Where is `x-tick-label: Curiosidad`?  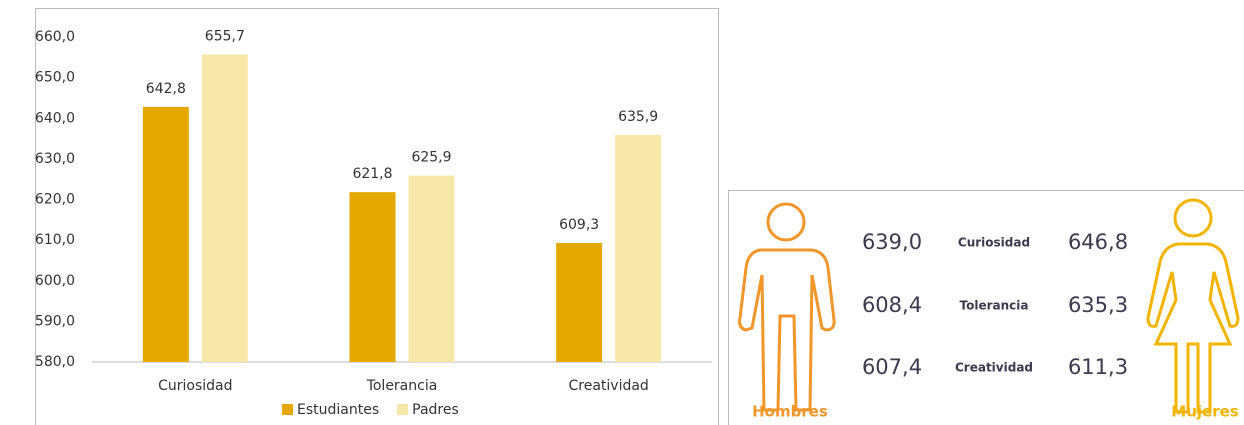 x-tick-label: Curiosidad is located at coordinates (195, 386).